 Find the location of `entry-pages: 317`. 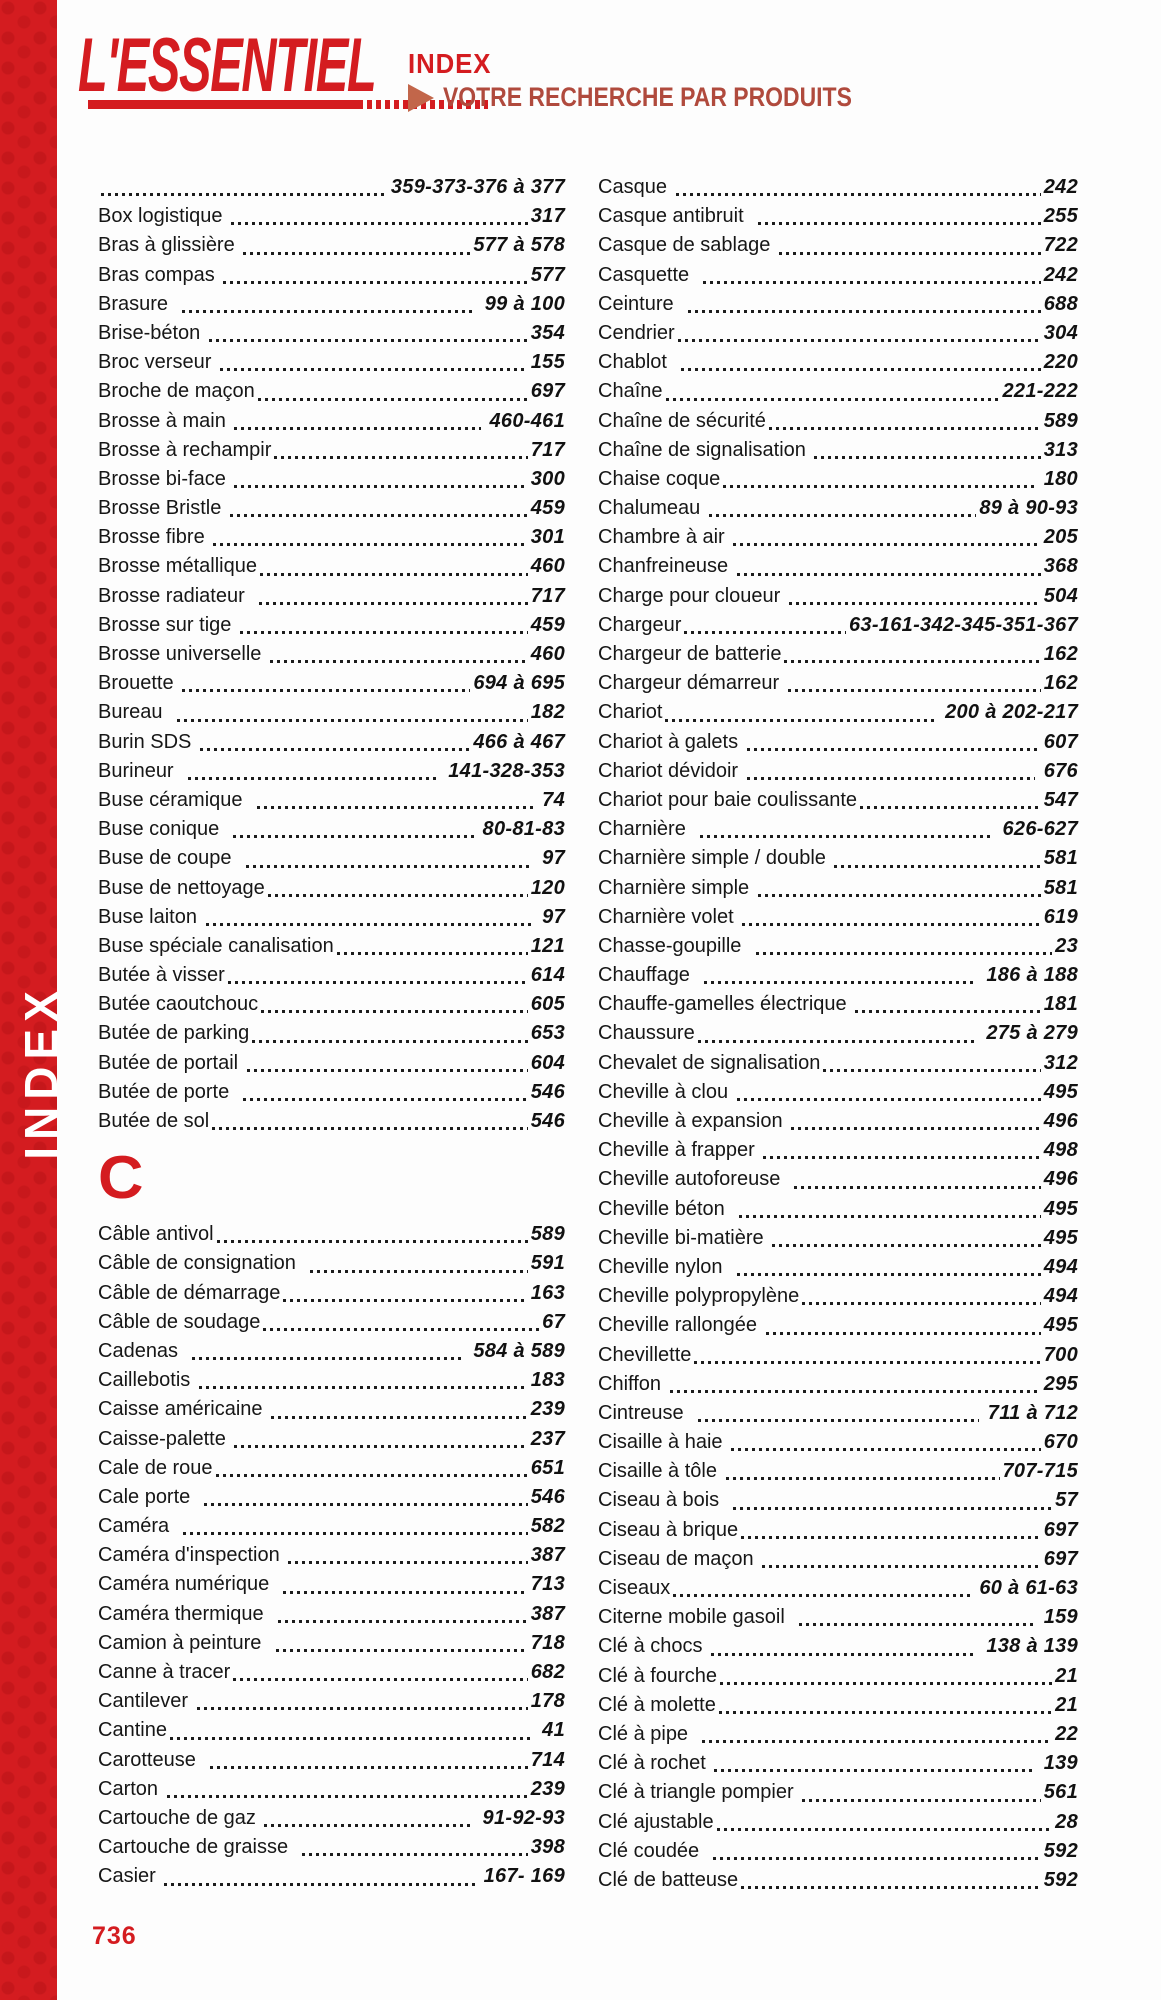

entry-pages: 317 is located at coordinates (547, 216).